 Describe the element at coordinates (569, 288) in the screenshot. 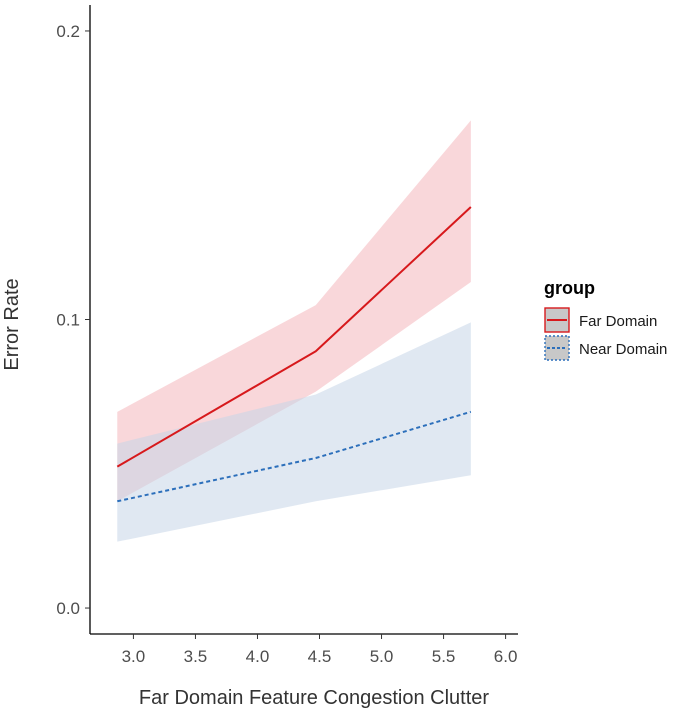

I see `legend-title: group` at that location.